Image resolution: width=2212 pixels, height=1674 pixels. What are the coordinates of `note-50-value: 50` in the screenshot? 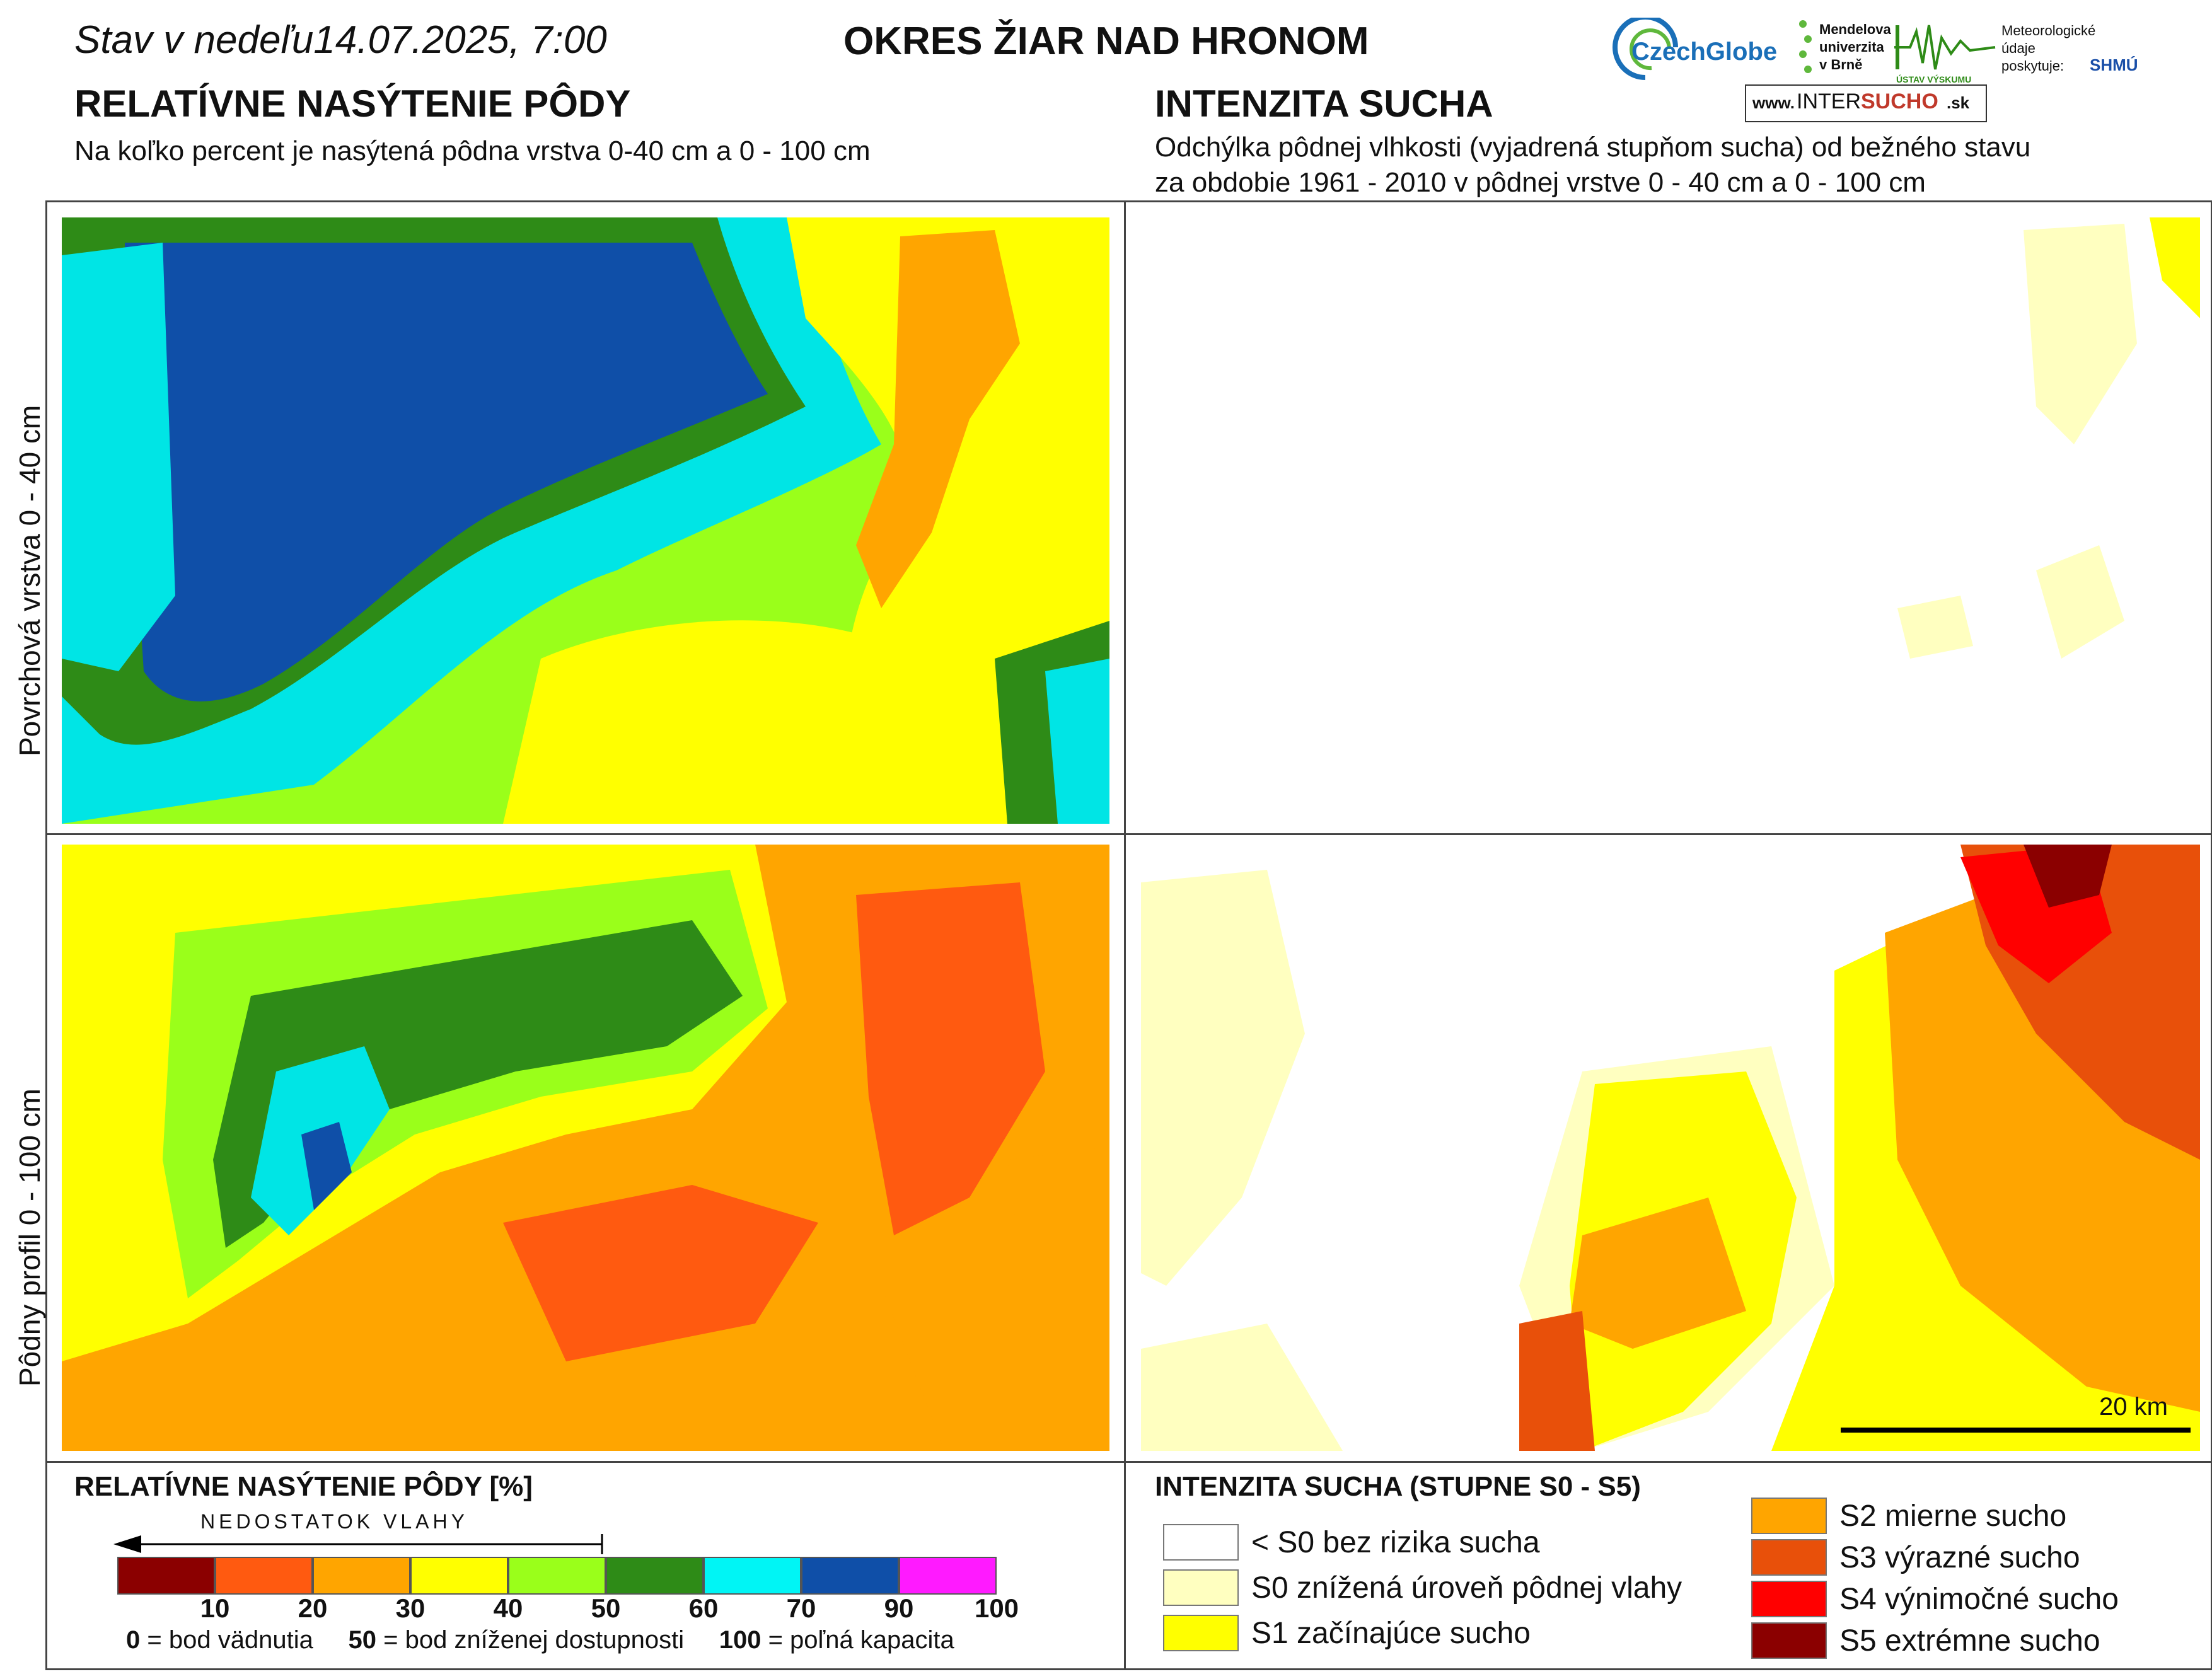 It's located at (362, 1640).